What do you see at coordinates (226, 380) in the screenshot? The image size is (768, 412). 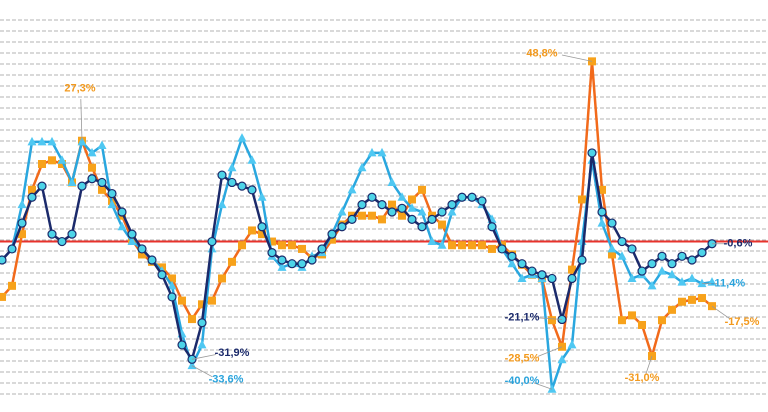 I see `data-label: -33,6%` at bounding box center [226, 380].